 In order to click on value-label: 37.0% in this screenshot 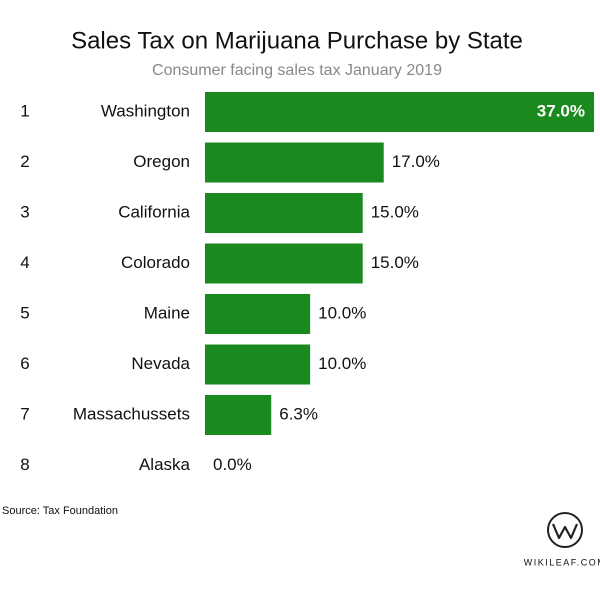, I will do `click(561, 110)`.